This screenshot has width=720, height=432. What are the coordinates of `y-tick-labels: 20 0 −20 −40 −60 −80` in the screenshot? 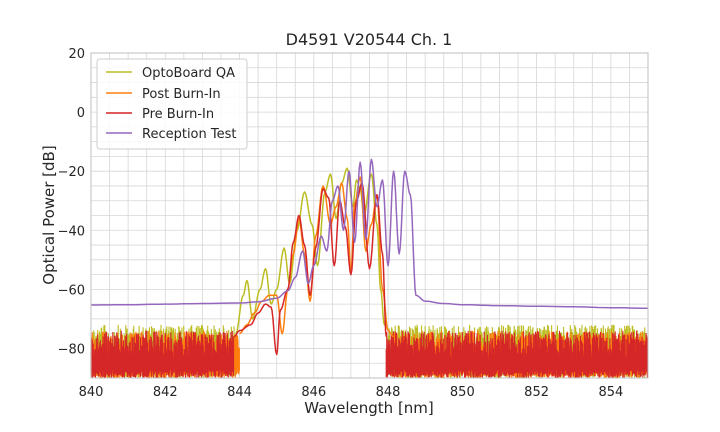 It's located at (71, 202).